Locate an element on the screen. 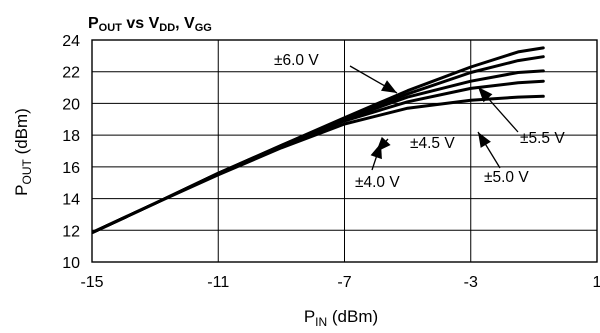  annotation-arrows is located at coordinates (434, 118).